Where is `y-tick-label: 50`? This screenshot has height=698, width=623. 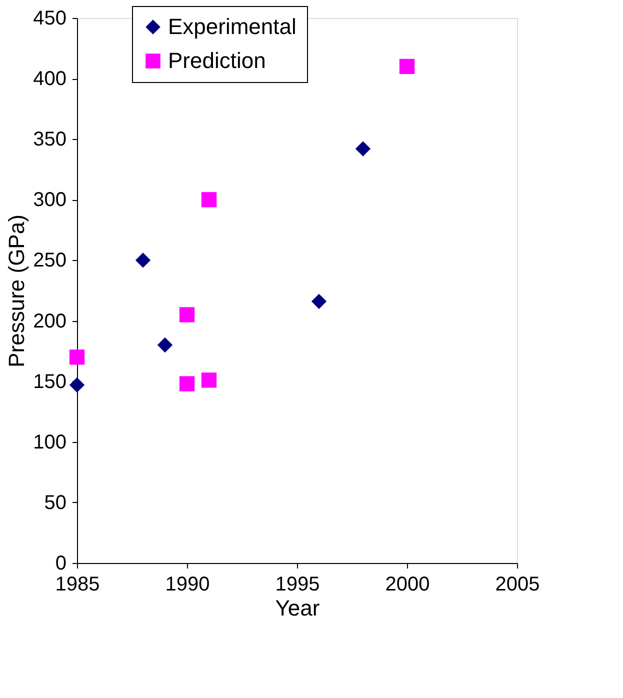
y-tick-label: 50 is located at coordinates (55, 503).